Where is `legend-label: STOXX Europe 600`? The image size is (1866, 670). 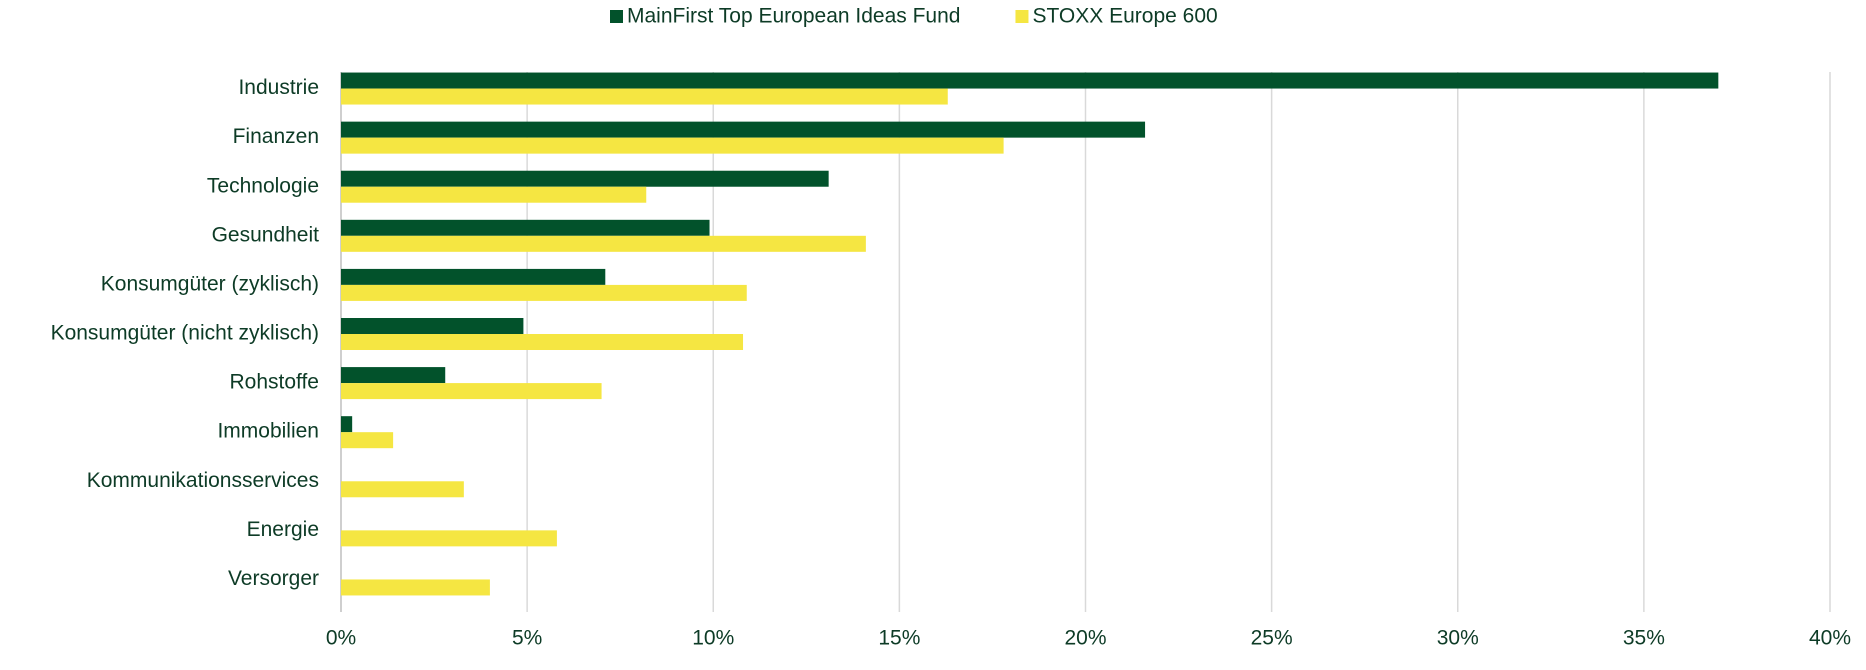 legend-label: STOXX Europe 600 is located at coordinates (1124, 16).